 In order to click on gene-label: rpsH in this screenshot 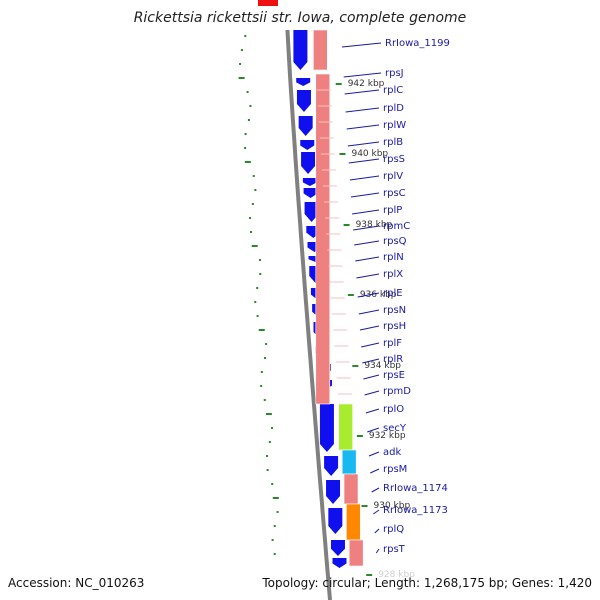, I will do `click(394, 326)`.